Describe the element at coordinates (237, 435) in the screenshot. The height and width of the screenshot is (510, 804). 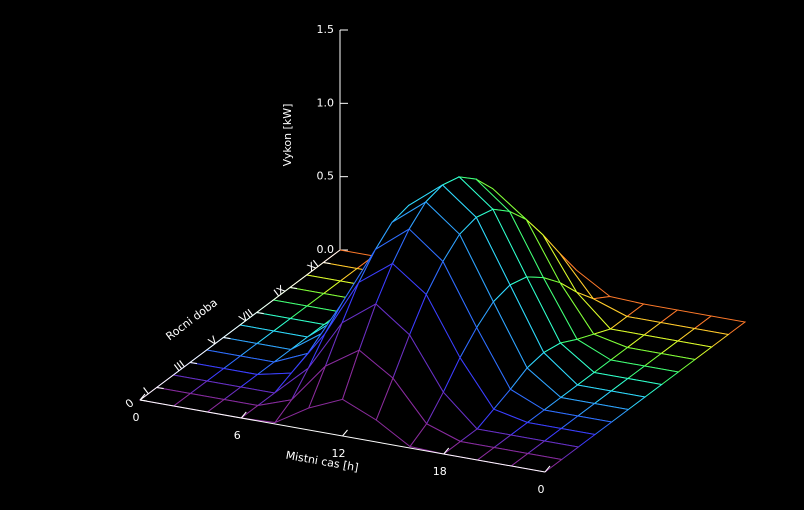
I see `x-tick-label: 6` at that location.